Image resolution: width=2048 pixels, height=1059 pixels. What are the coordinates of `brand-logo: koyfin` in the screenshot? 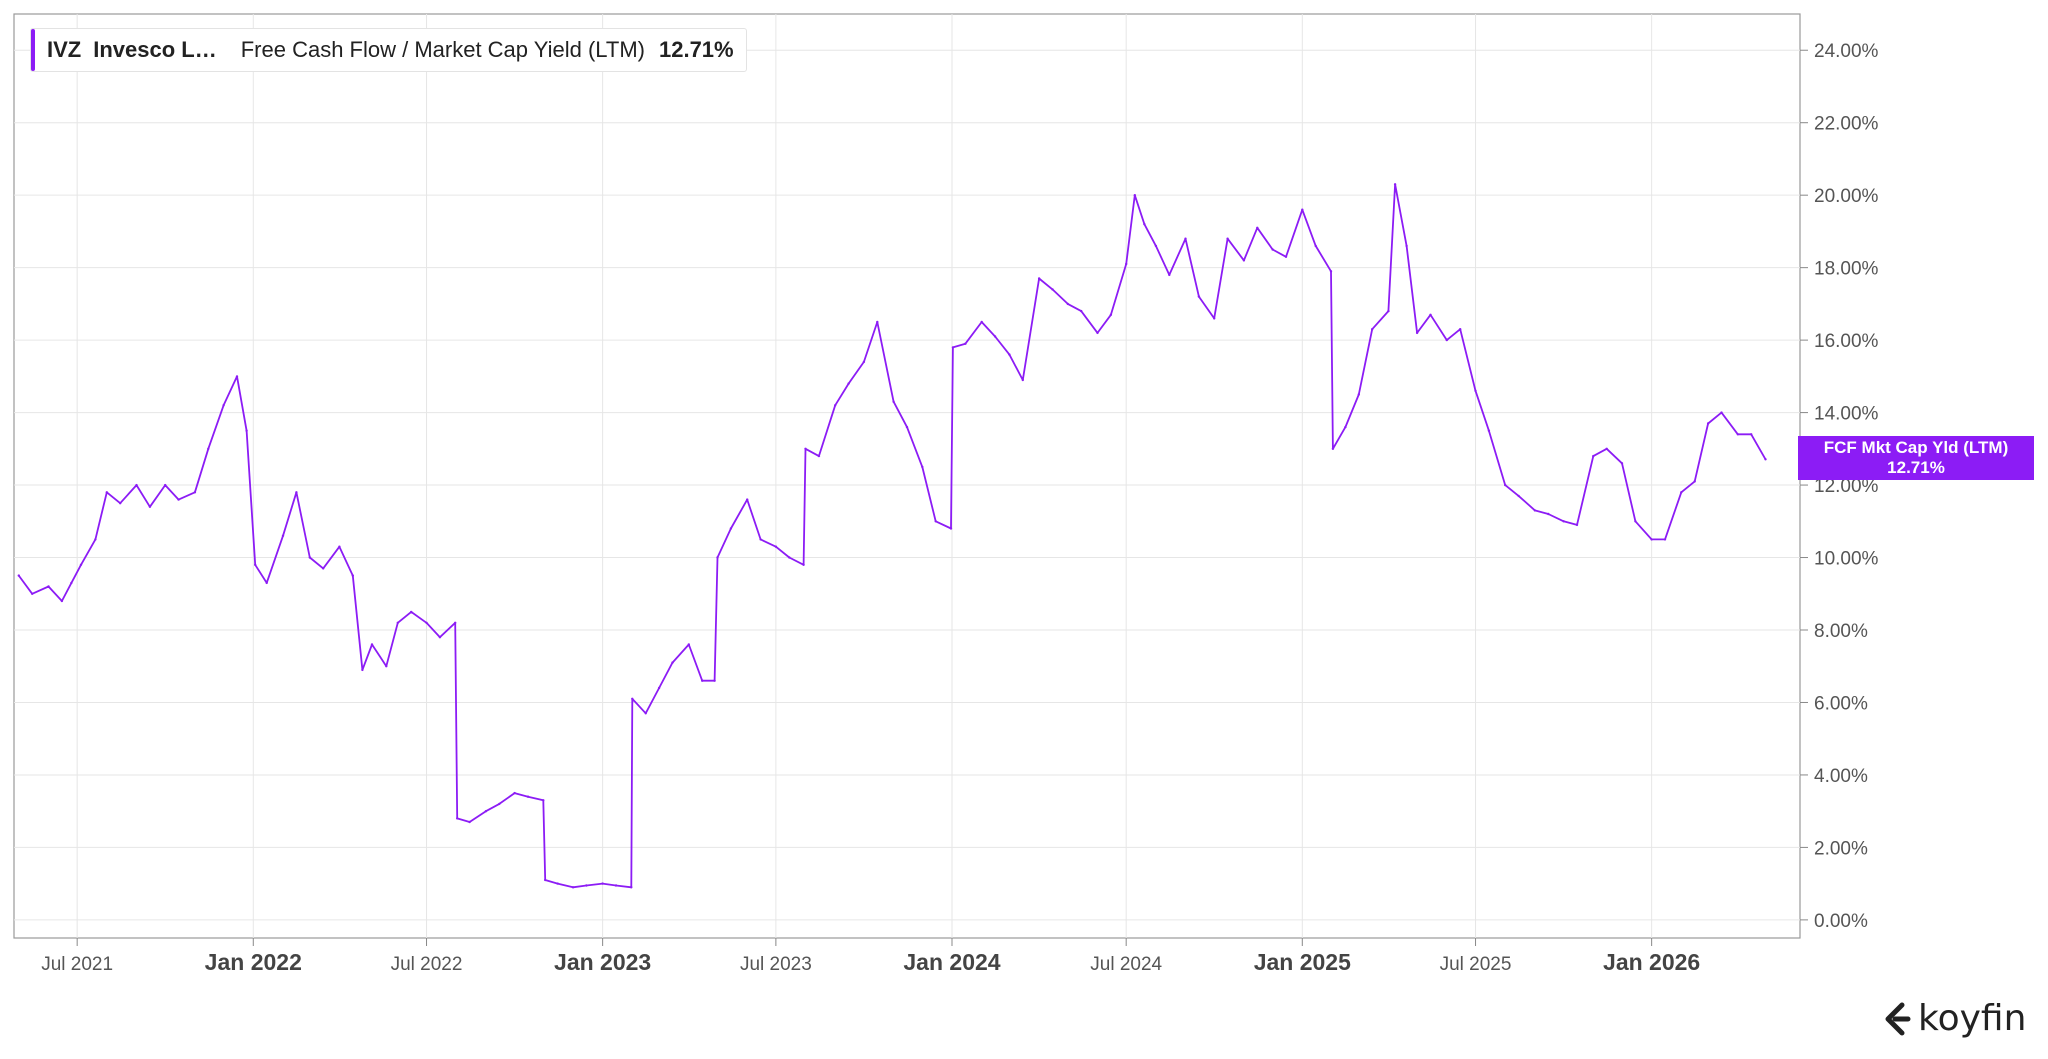 It's located at (1953, 1018).